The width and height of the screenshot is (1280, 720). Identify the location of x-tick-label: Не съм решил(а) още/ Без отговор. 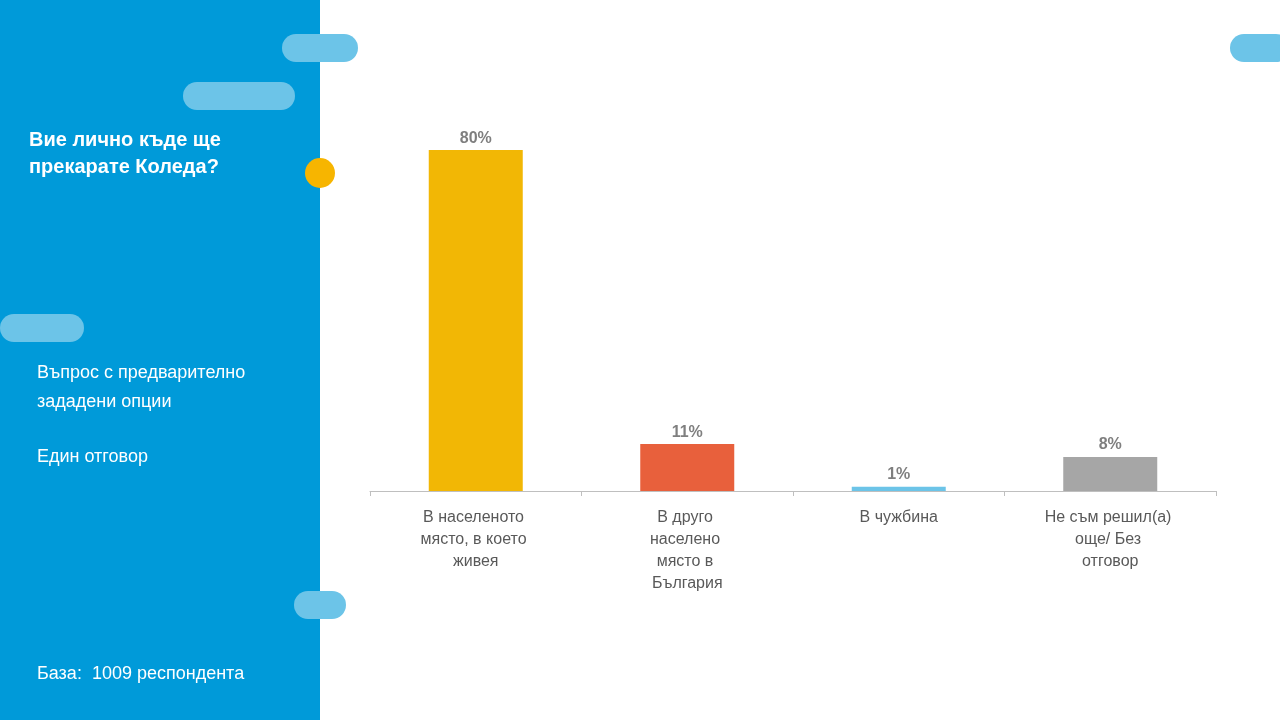
(1110, 538).